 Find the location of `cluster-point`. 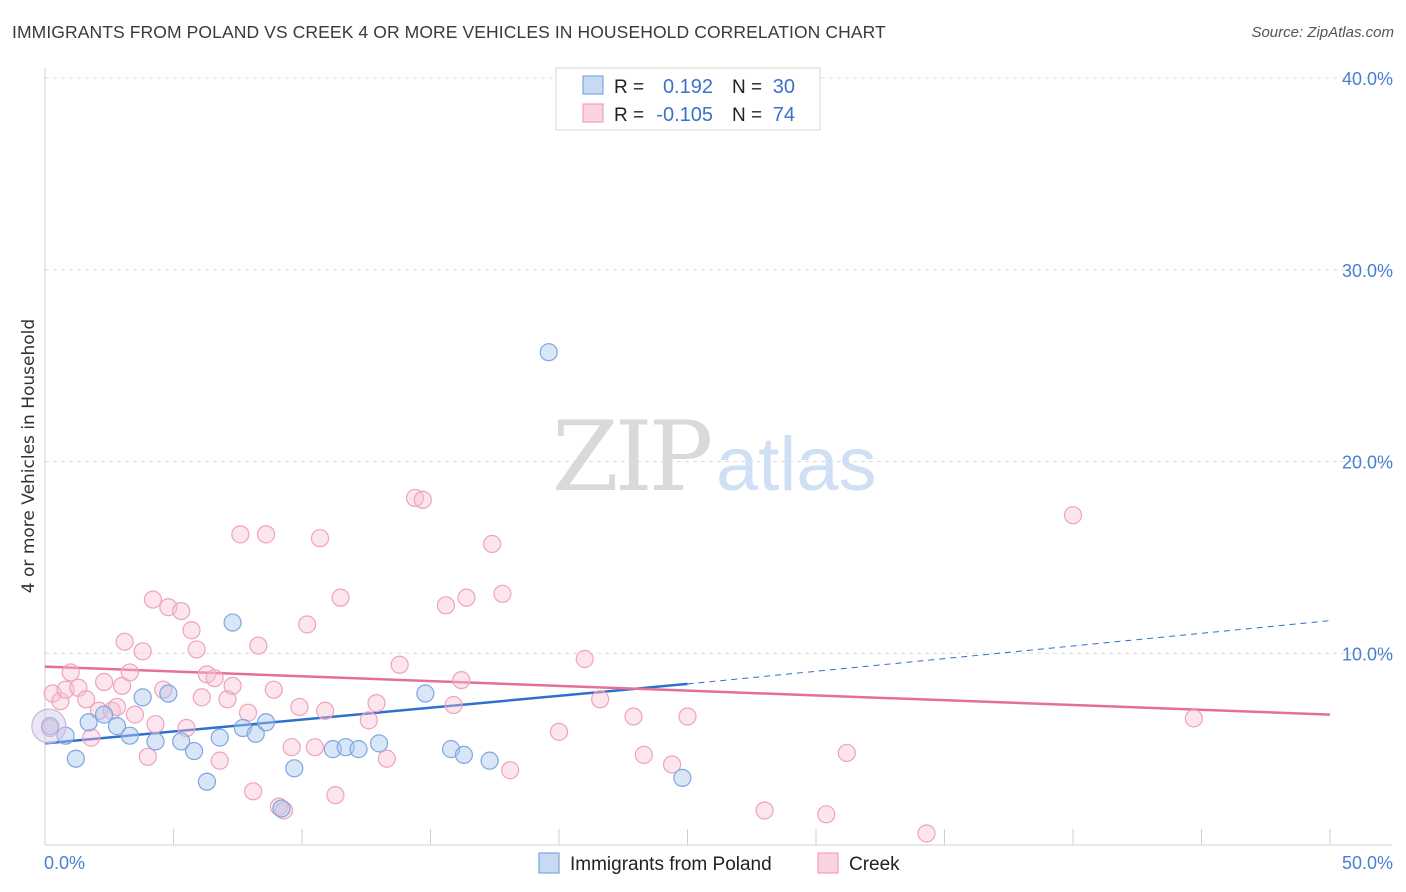

cluster-point is located at coordinates (49, 726).